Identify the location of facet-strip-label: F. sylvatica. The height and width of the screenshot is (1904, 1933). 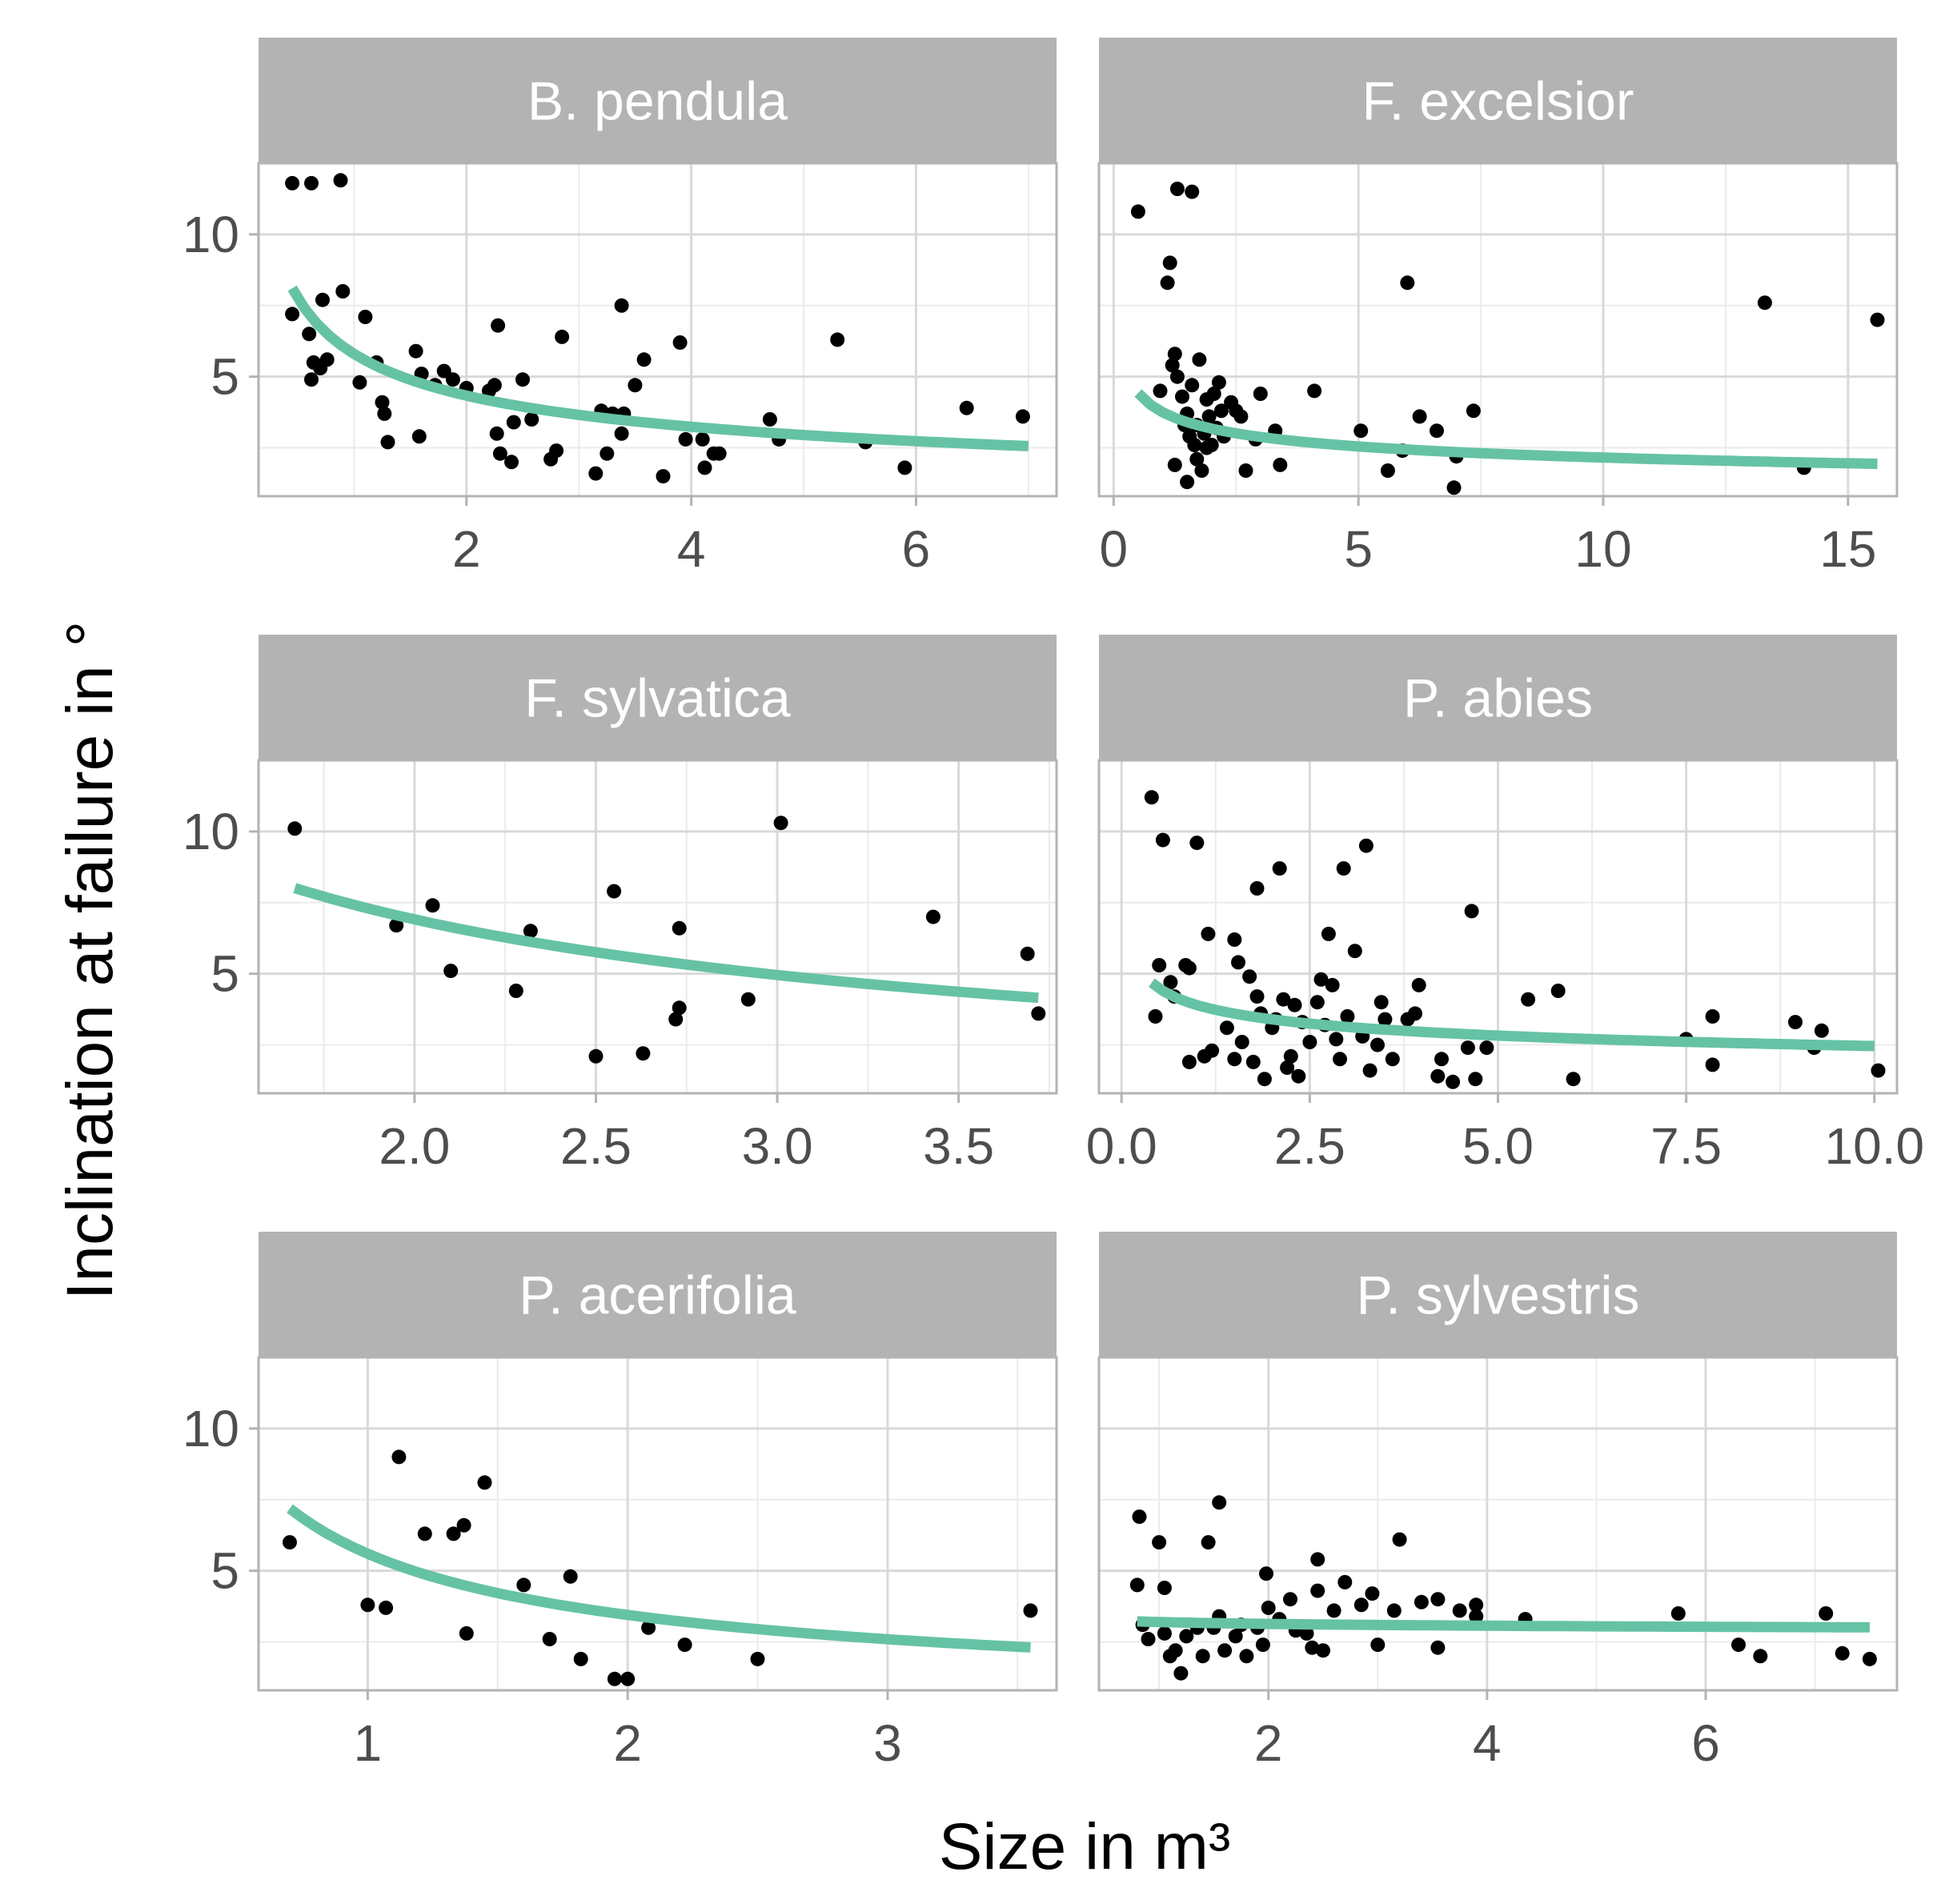
(658, 698).